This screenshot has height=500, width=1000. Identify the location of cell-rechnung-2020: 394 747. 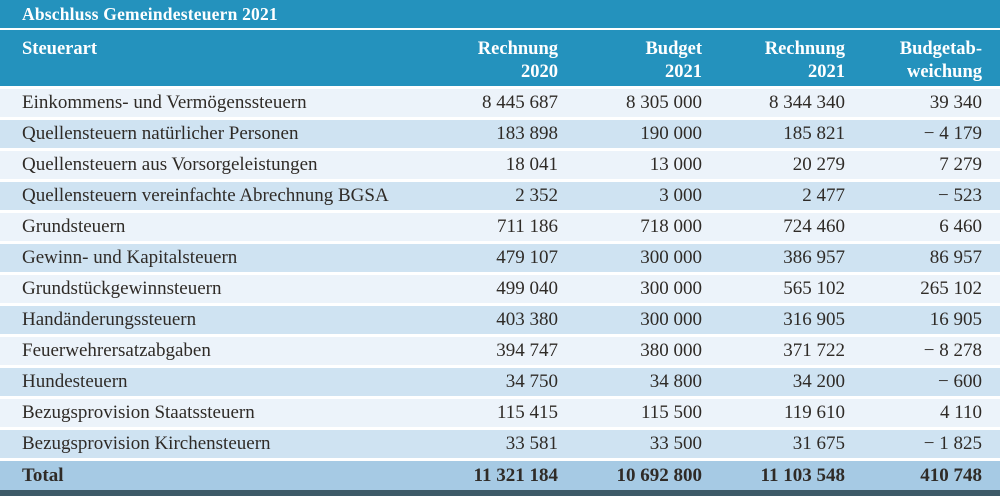
(527, 350).